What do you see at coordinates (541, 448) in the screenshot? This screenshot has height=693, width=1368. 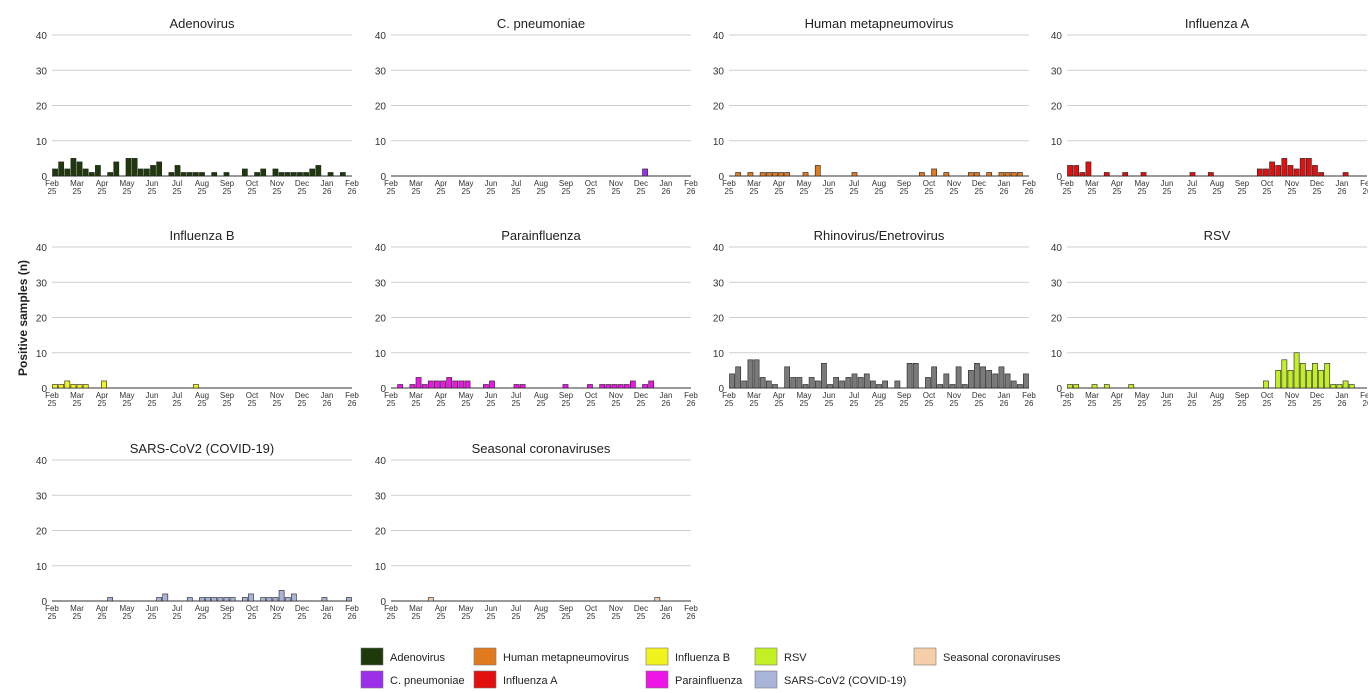 I see `panel-title: Seasonal coronaviruses` at bounding box center [541, 448].